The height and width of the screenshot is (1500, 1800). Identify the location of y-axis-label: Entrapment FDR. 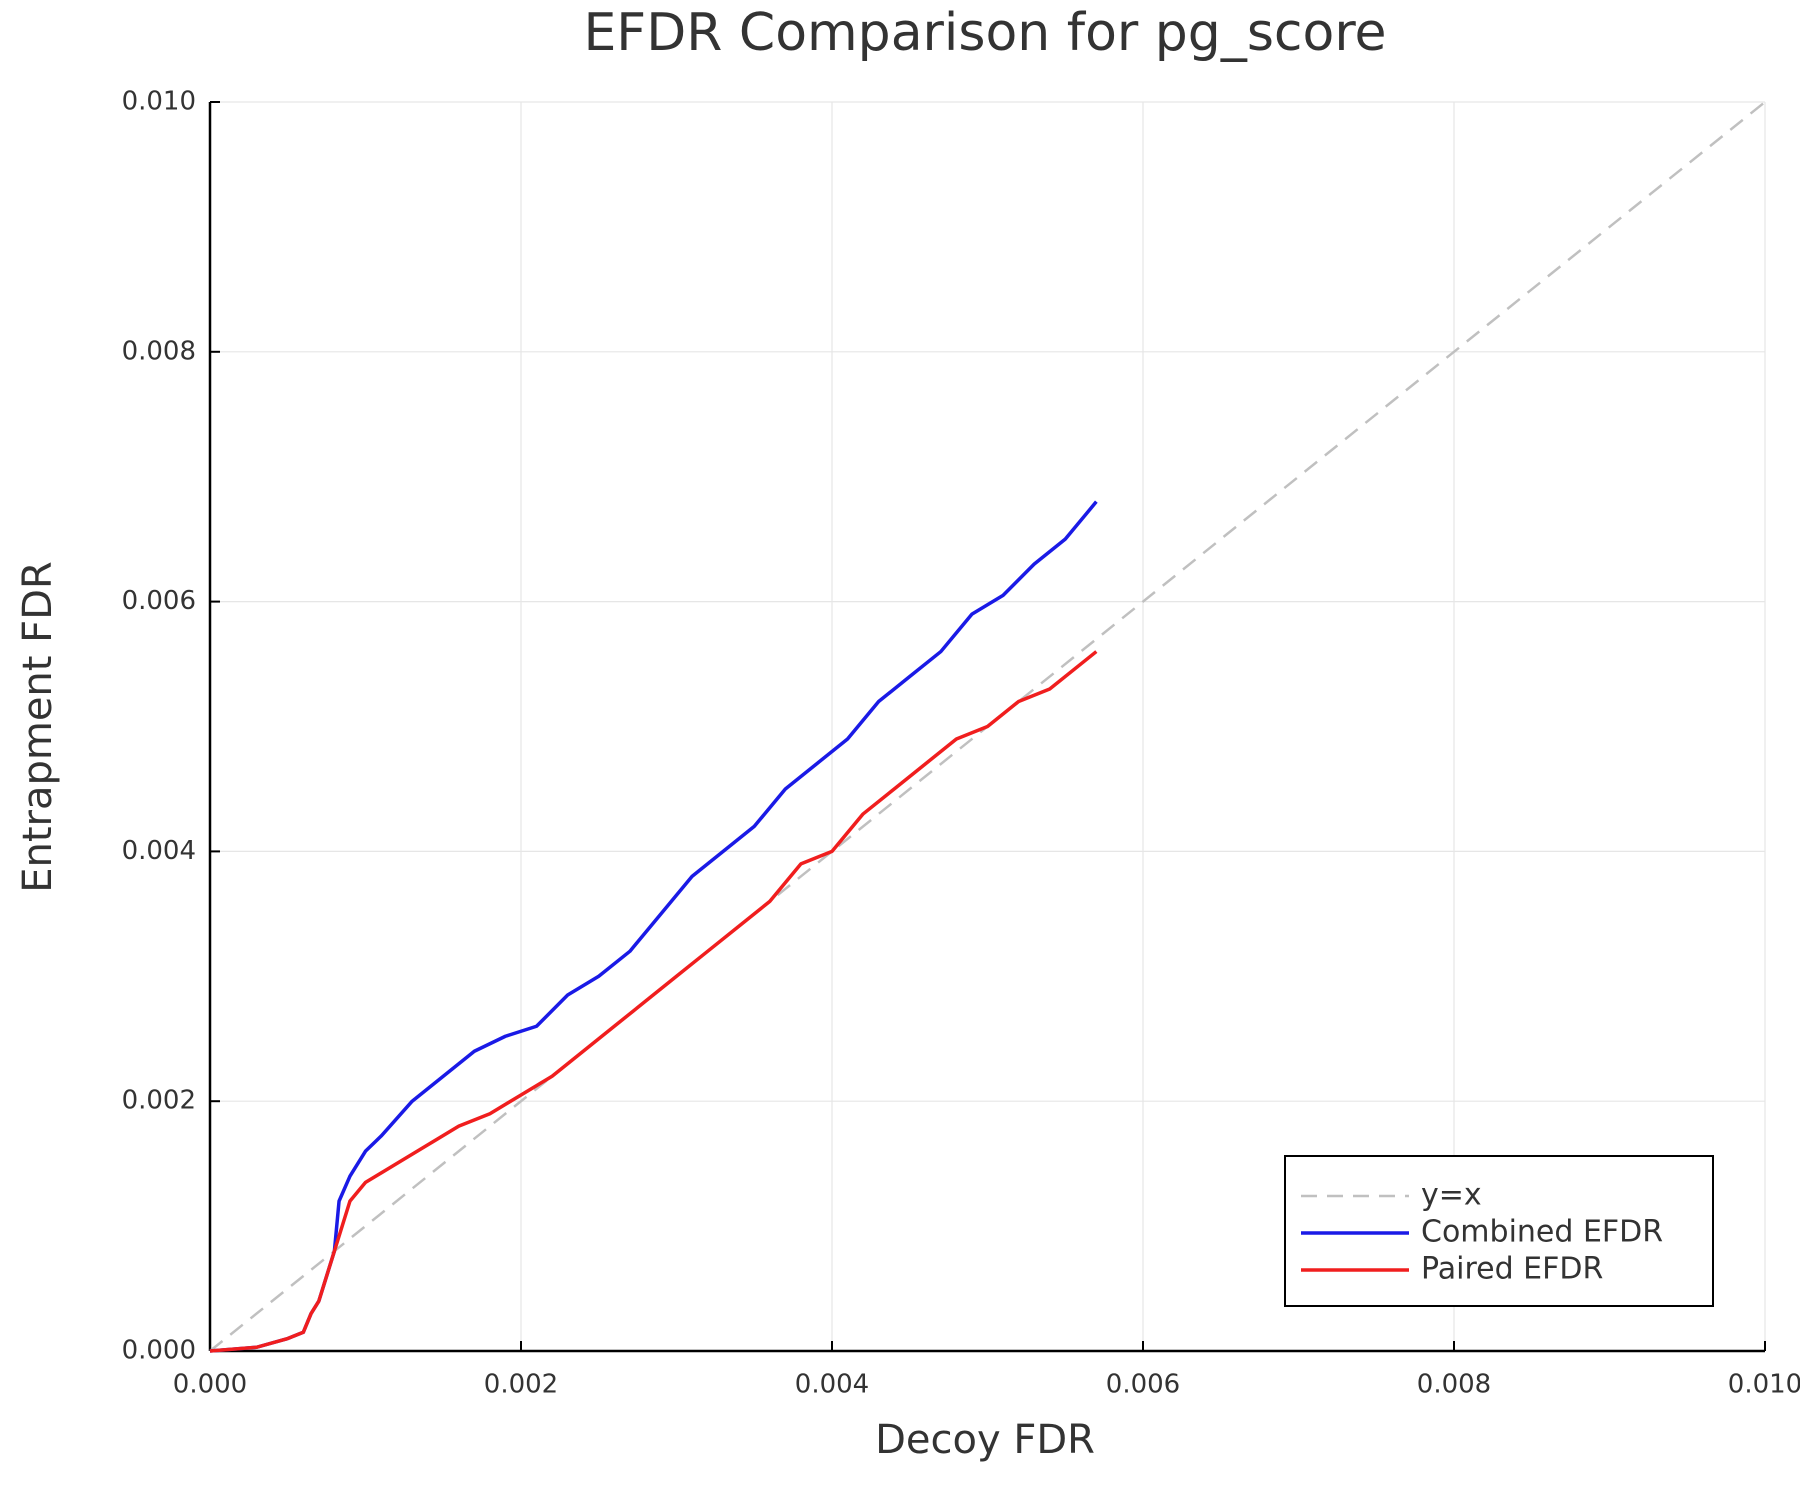
(38, 727).